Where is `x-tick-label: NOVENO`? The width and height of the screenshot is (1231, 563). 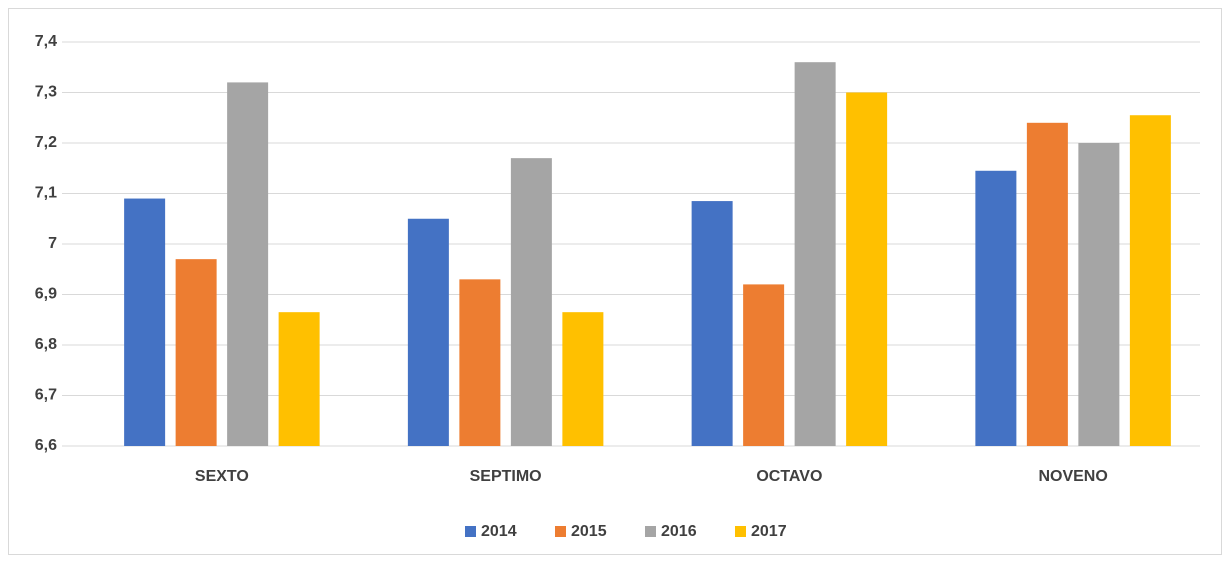
x-tick-label: NOVENO is located at coordinates (1072, 476).